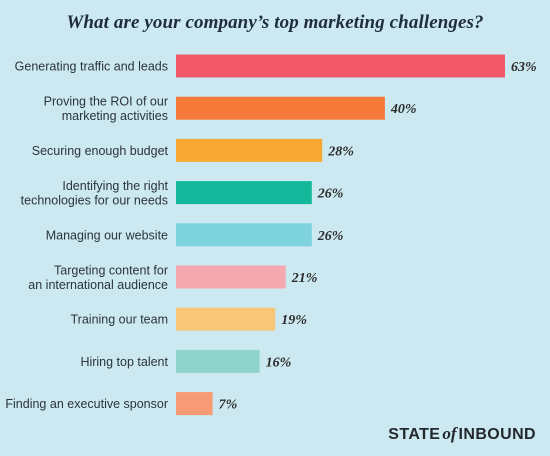 This screenshot has height=456, width=550. Describe the element at coordinates (279, 362) in the screenshot. I see `value-label-8: 16%` at that location.